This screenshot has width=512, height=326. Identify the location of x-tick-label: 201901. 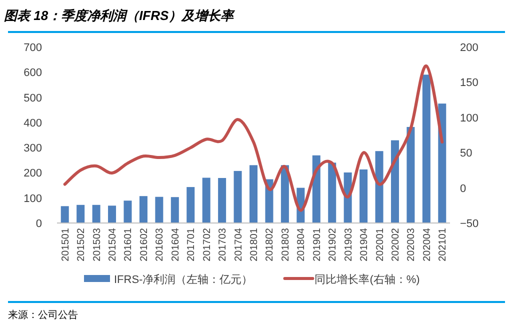
(317, 245).